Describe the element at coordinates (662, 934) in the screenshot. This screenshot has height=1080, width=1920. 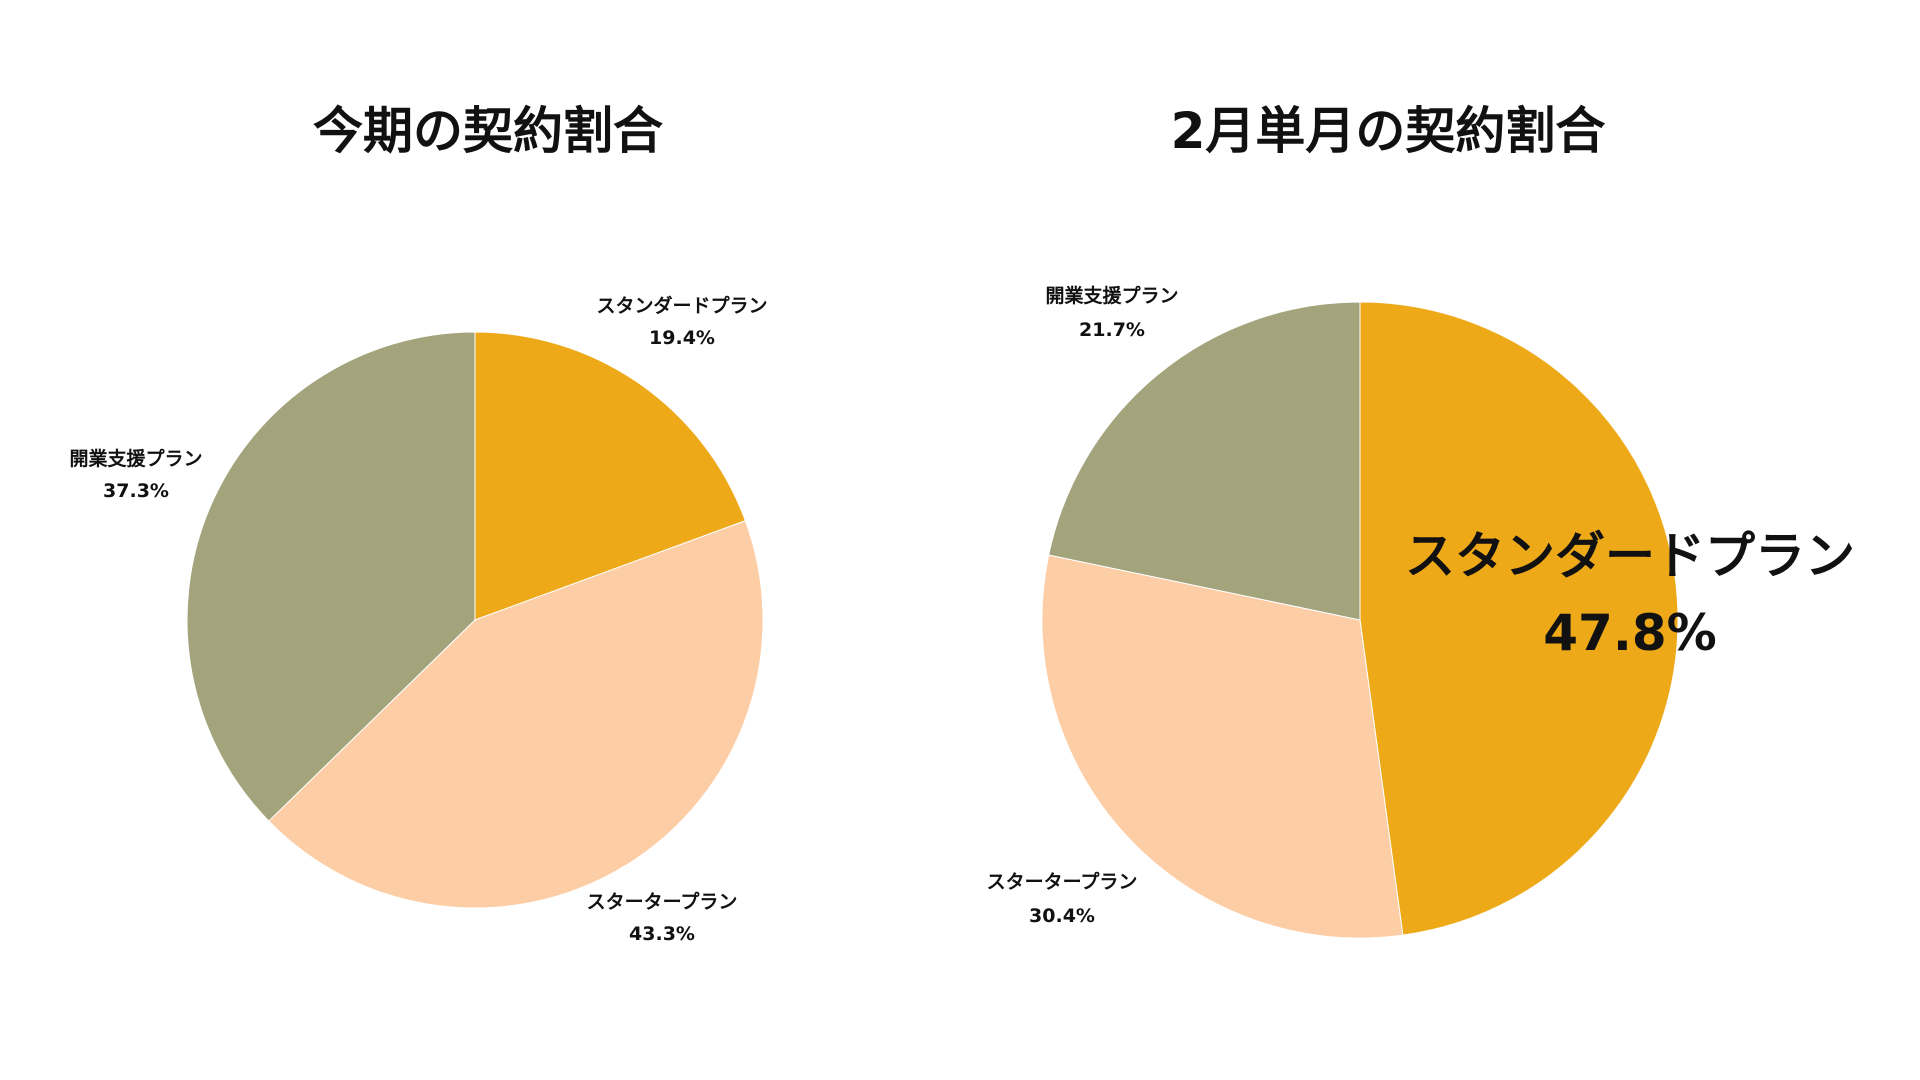
I see `slice-label-starter-value: 43.3%` at that location.